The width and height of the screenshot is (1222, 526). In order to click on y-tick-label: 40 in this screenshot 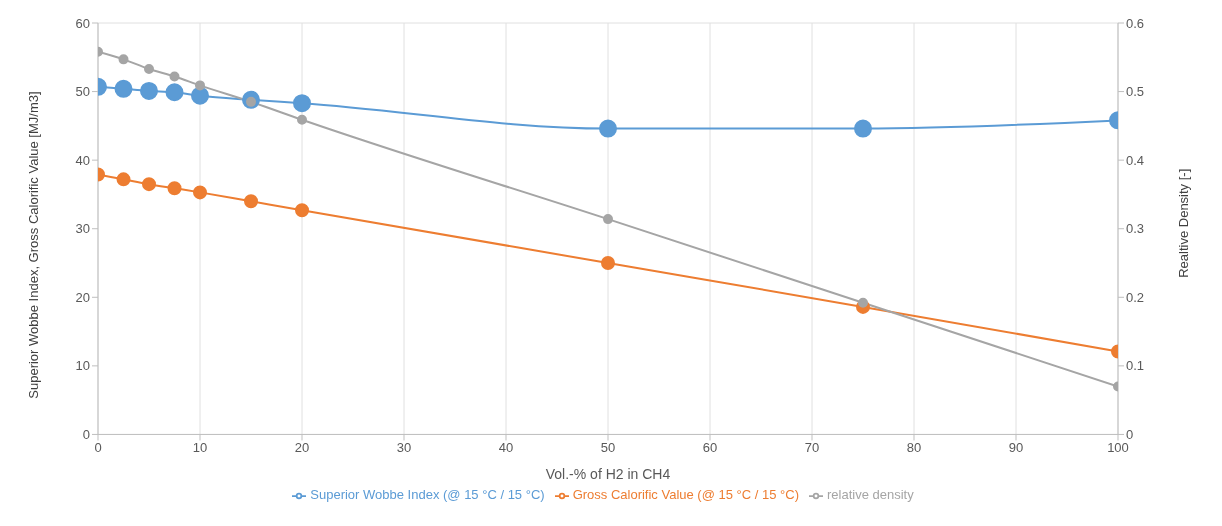, I will do `click(82, 160)`.